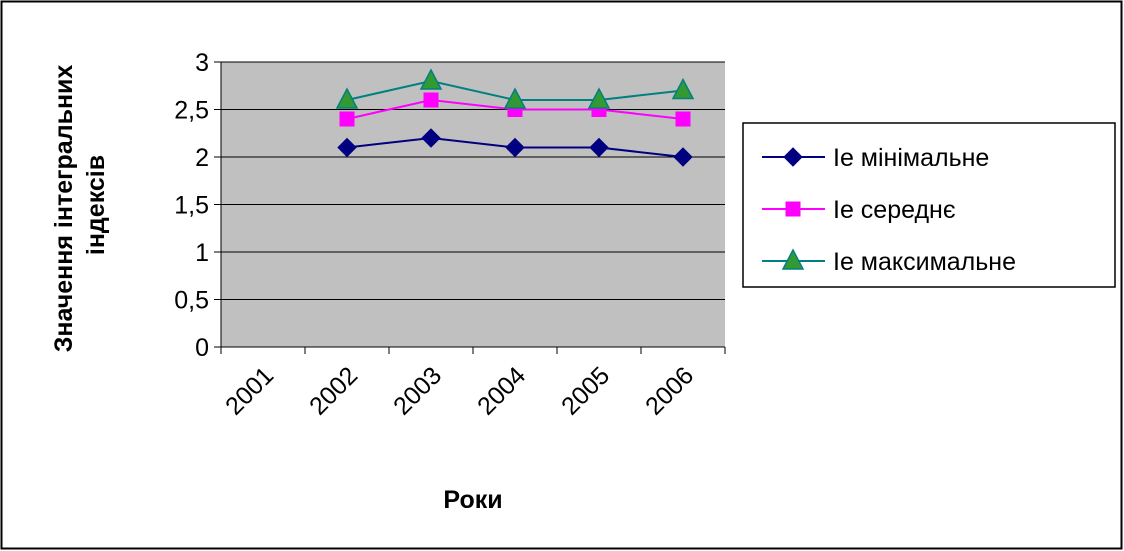 The height and width of the screenshot is (551, 1124). I want to click on legend-label: Ie максимальне, so click(924, 262).